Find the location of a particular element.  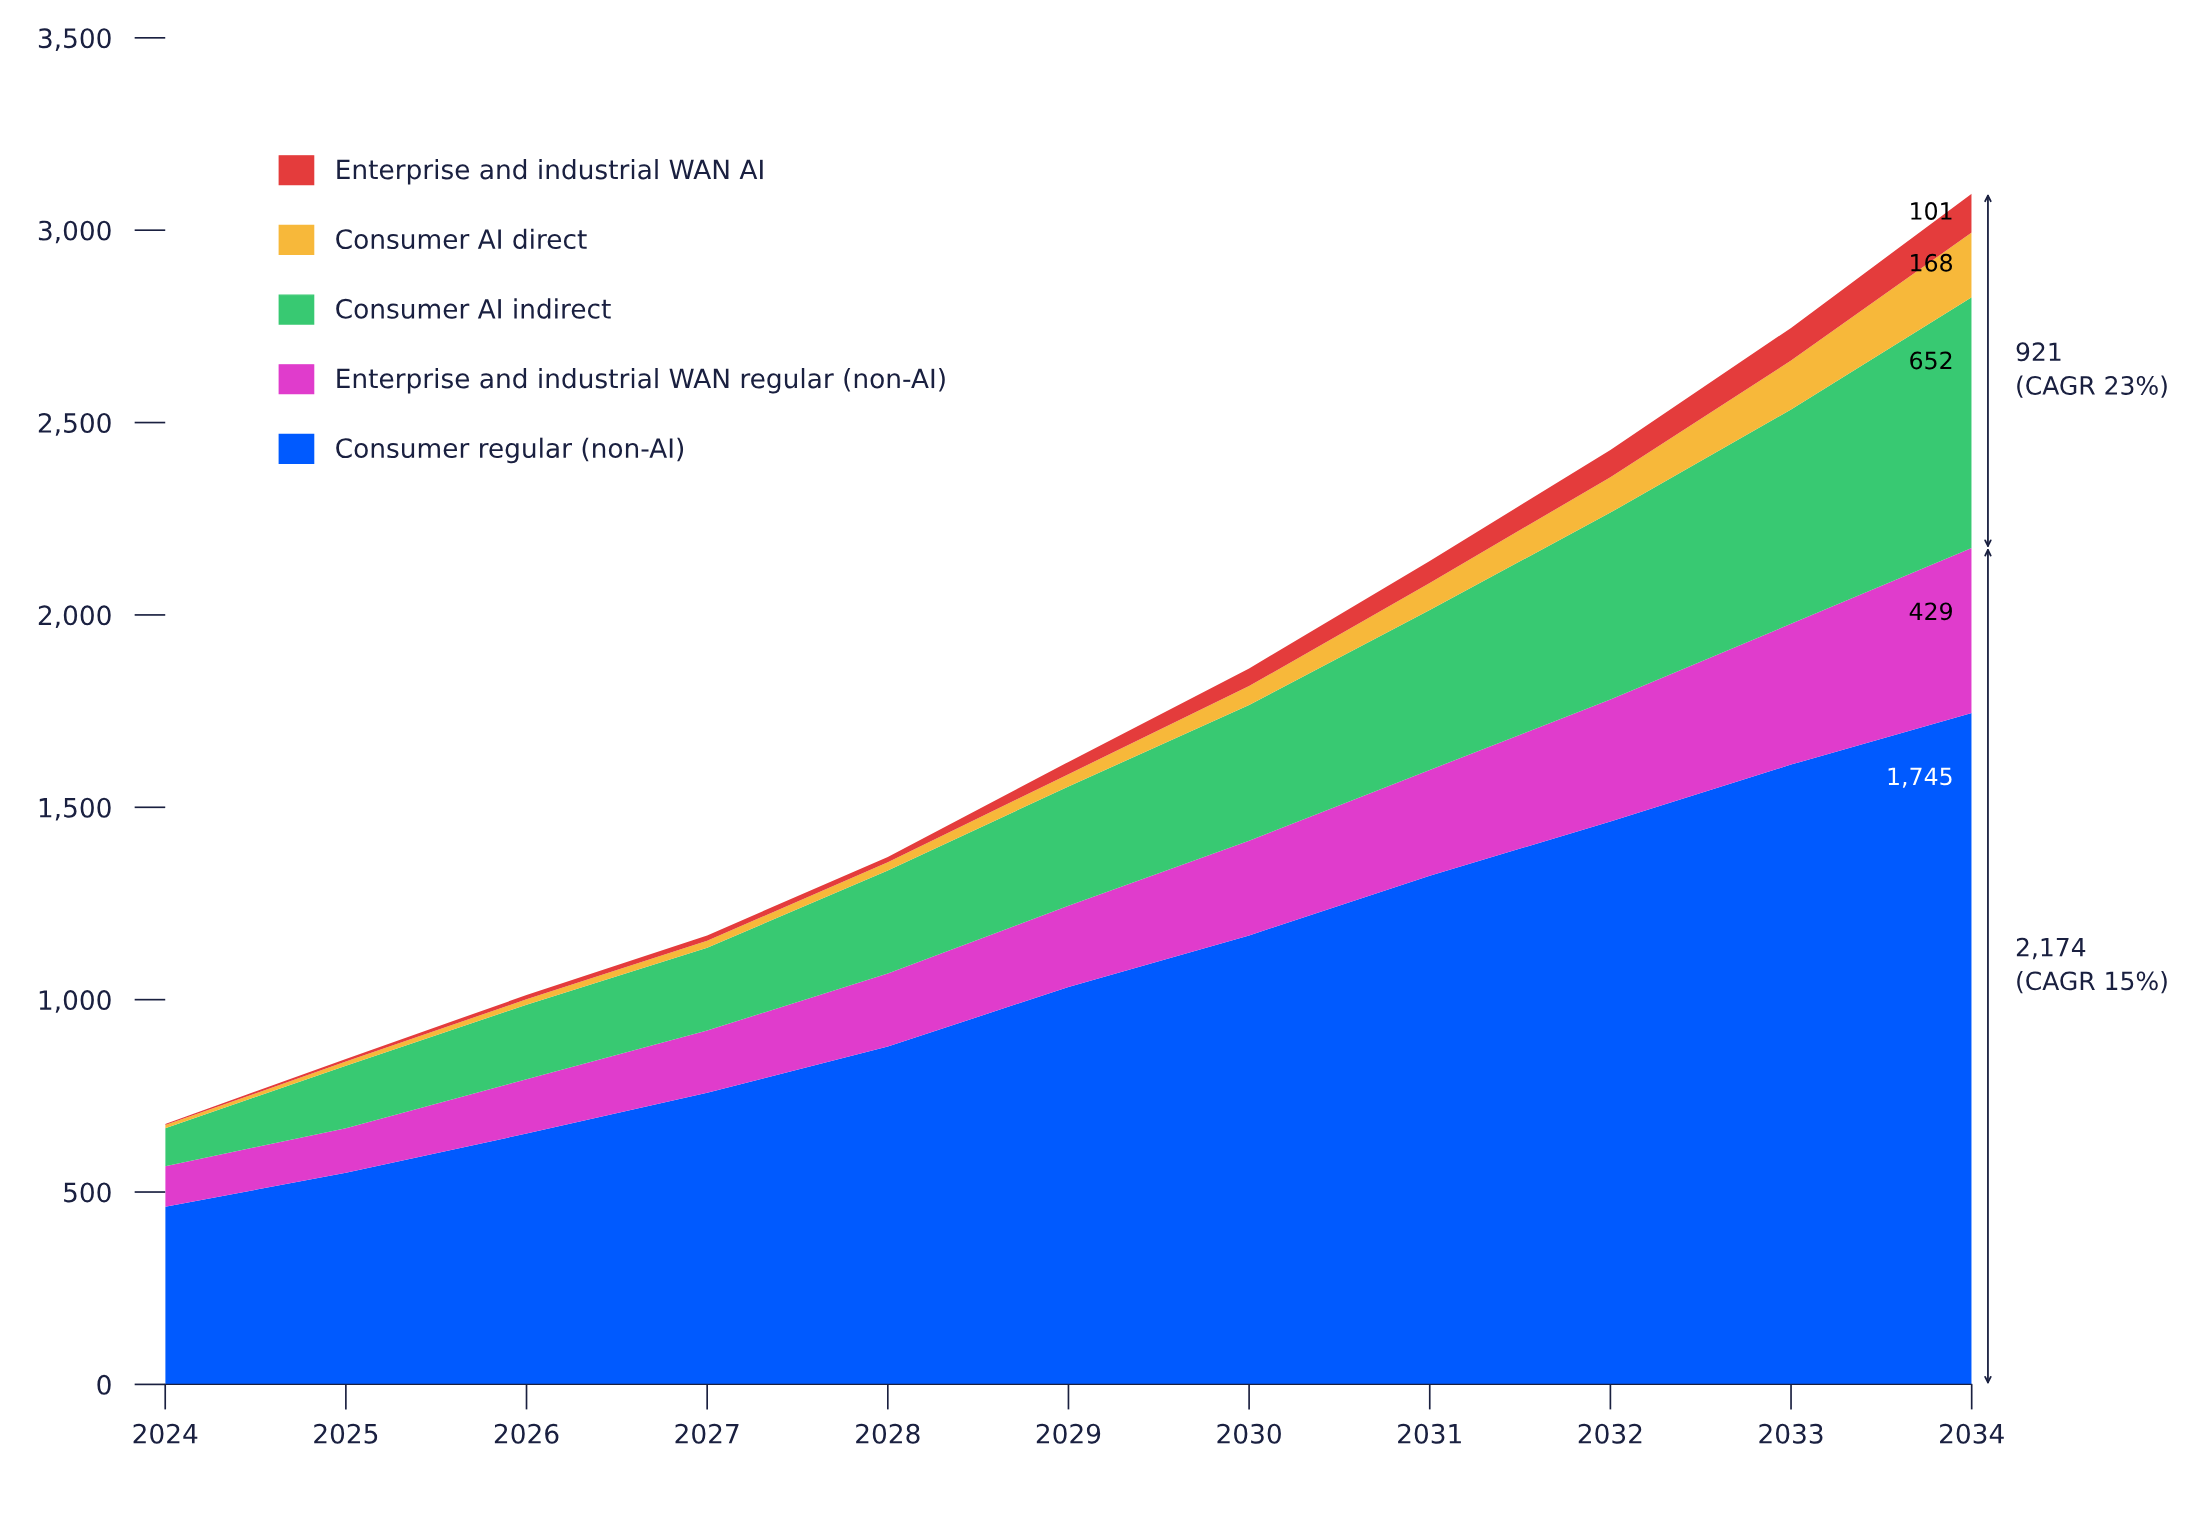

y-tick-label: 2,500 is located at coordinates (74, 424).